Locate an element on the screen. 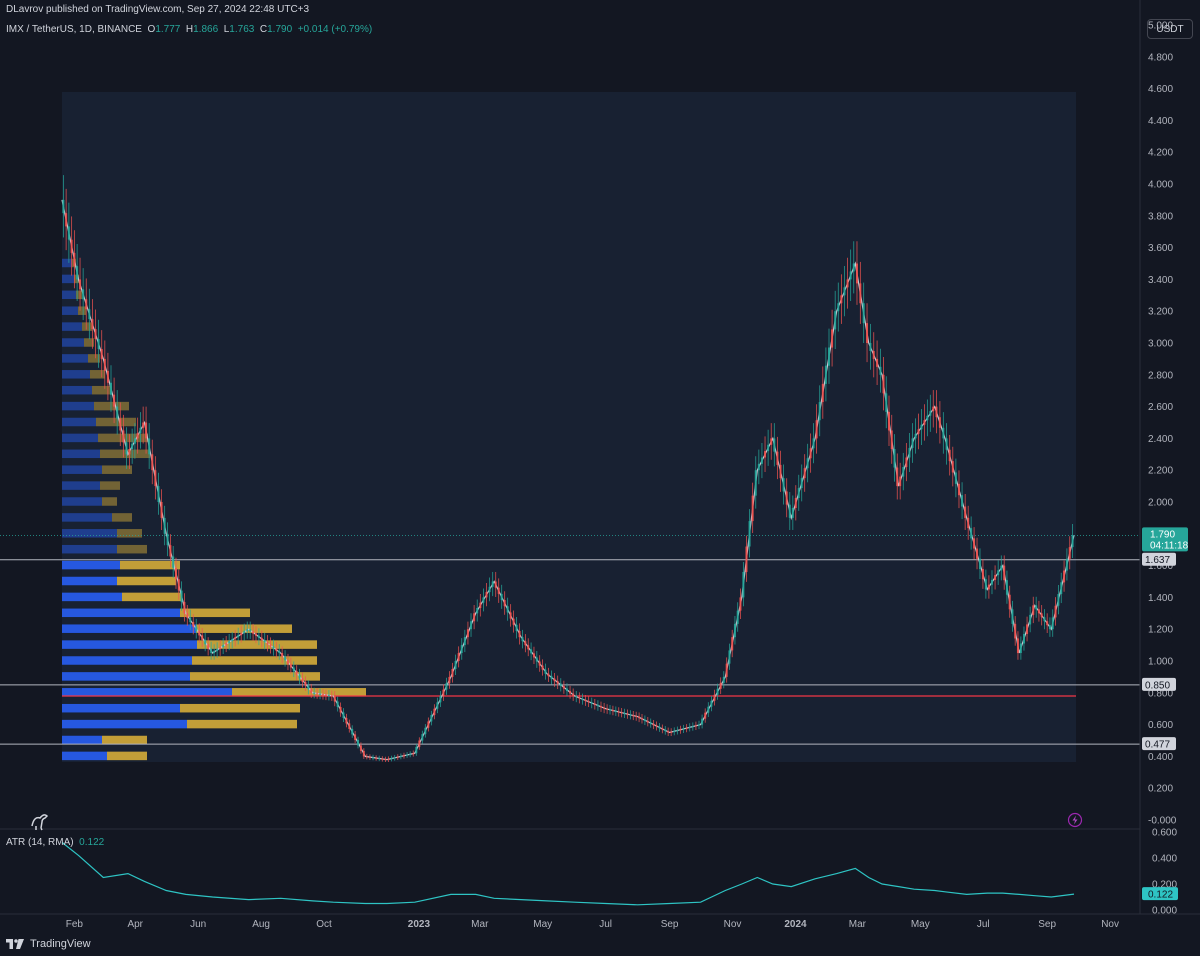 The width and height of the screenshot is (1200, 956). high-label: H is located at coordinates (189, 29).